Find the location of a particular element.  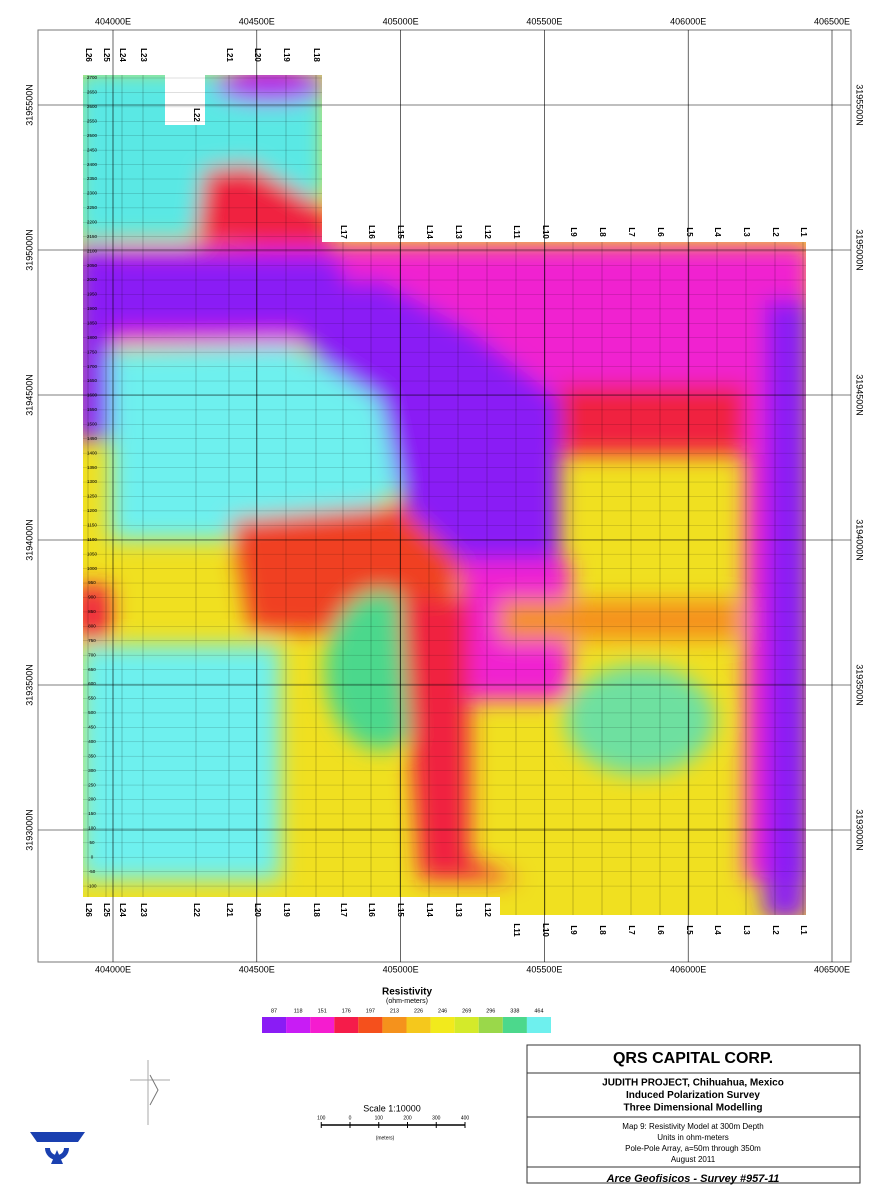

line-label-top: L12 is located at coordinates (487, 232).